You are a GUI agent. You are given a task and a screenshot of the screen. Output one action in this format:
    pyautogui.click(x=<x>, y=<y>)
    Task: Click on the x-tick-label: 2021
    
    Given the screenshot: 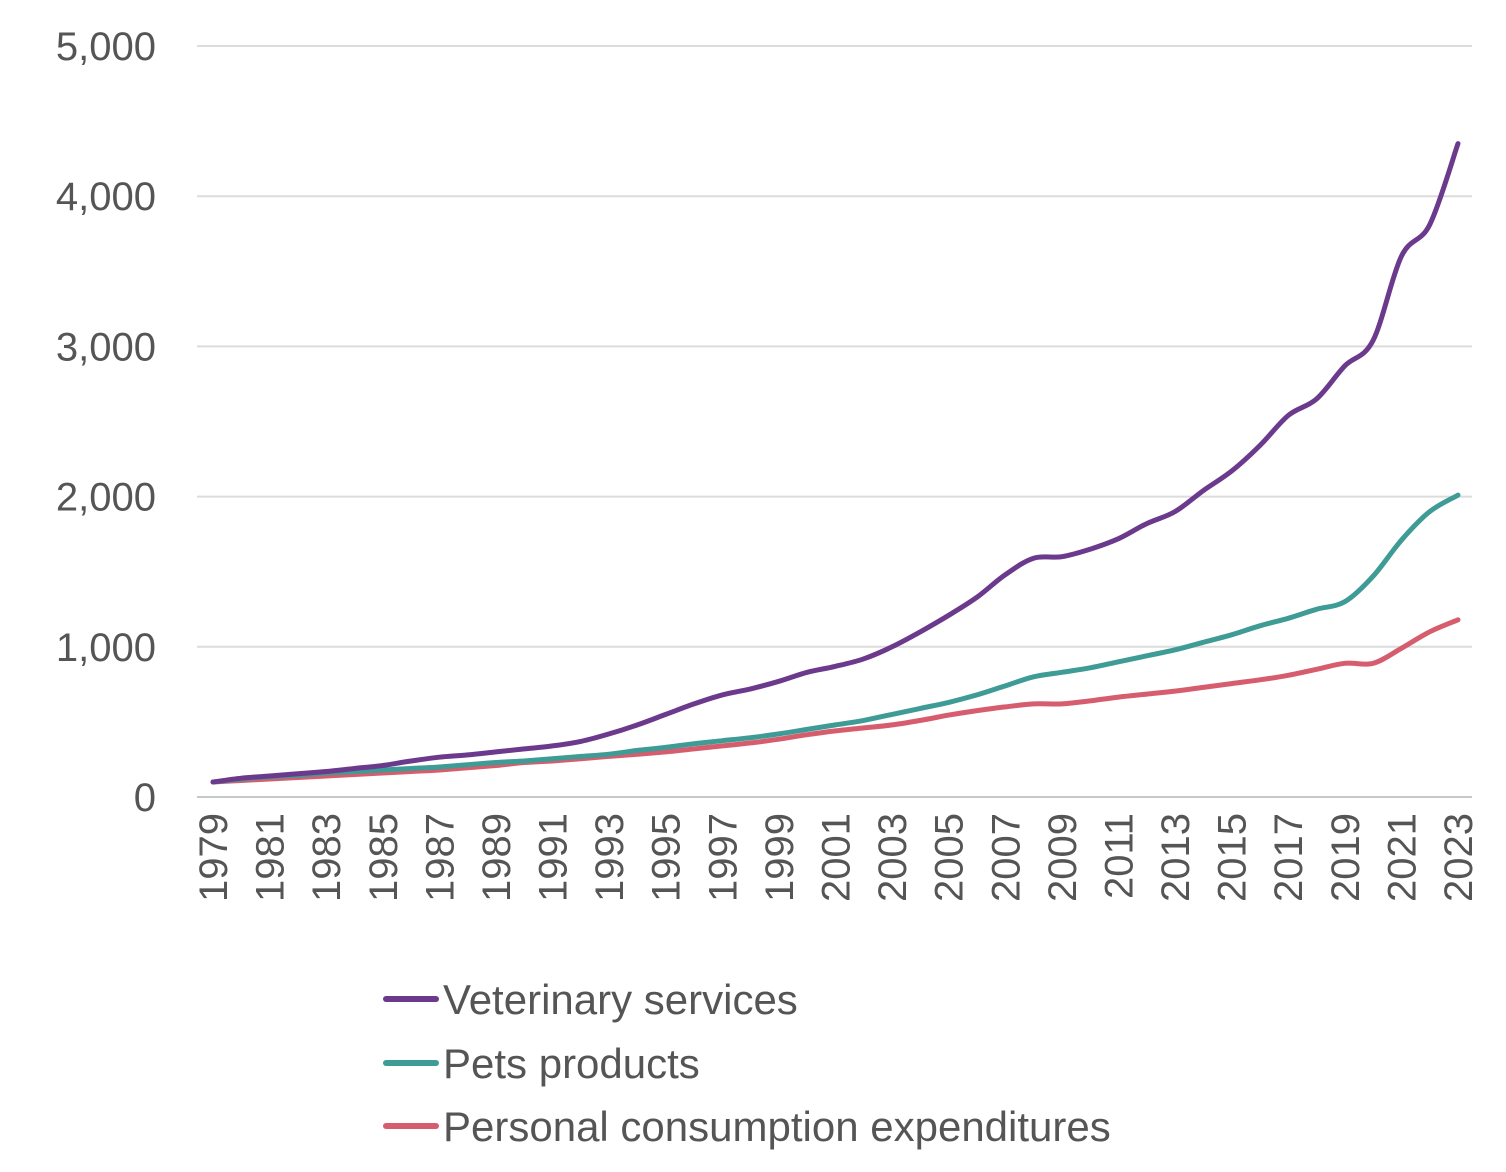 What is the action you would take?
    pyautogui.click(x=1402, y=857)
    